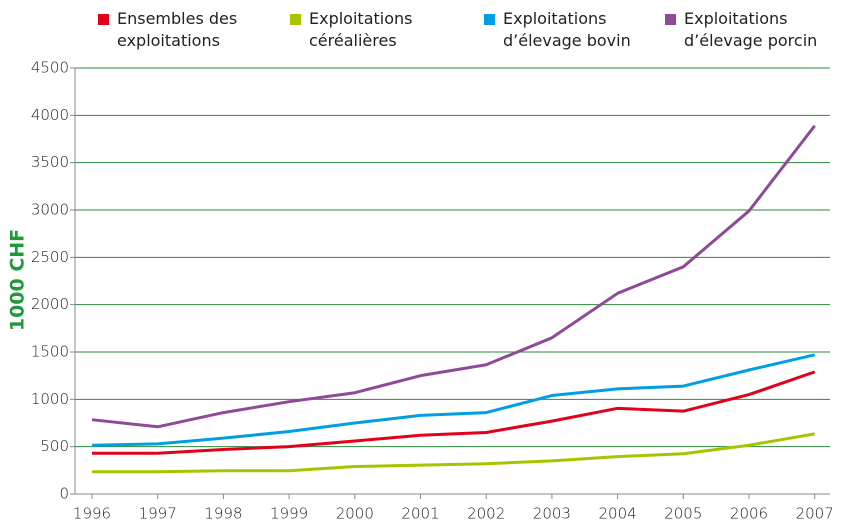 This screenshot has height=522, width=844. Describe the element at coordinates (618, 513) in the screenshot. I see `x-tick-label: 2004` at that location.